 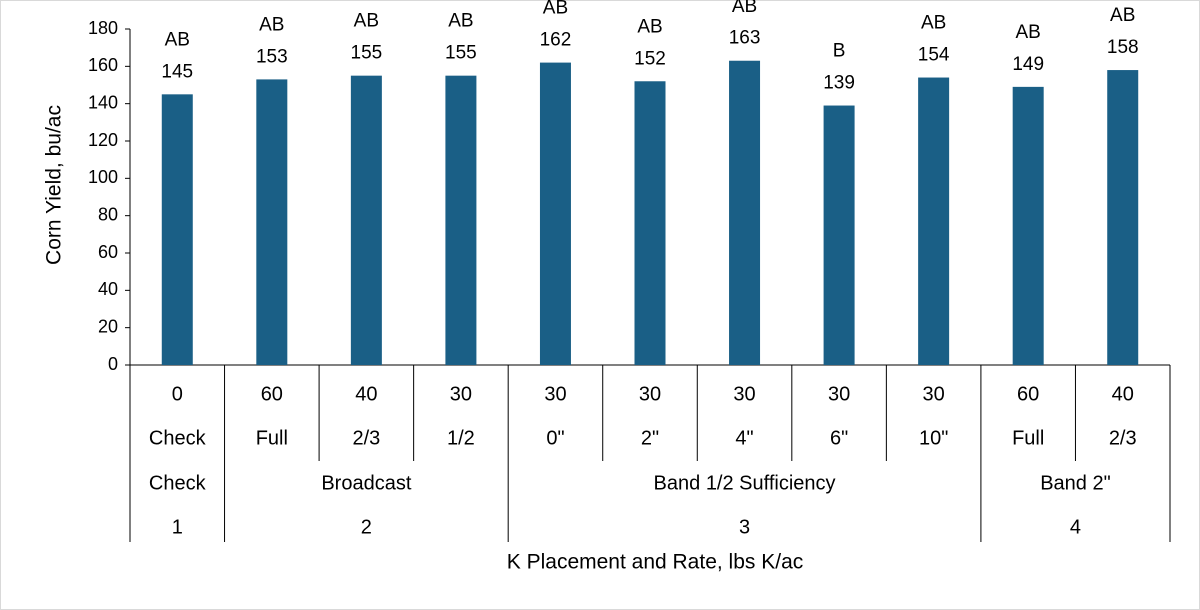 What do you see at coordinates (178, 438) in the screenshot?
I see `category-detail-label: Check` at bounding box center [178, 438].